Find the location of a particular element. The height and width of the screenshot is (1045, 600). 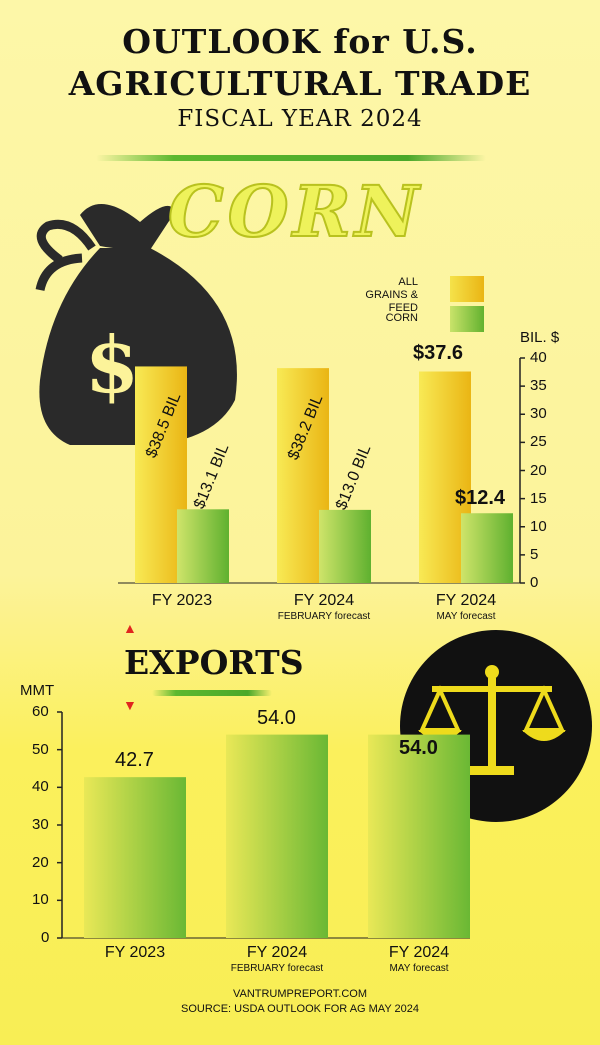

legend-swatch-all-grains is located at coordinates (467, 289).